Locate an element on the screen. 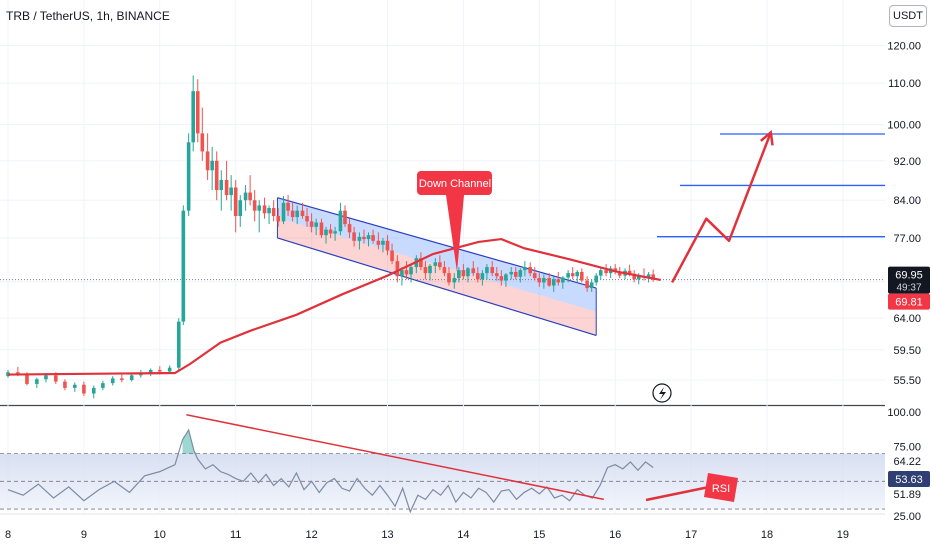  y-tick-label: 110.00 is located at coordinates (904, 84).